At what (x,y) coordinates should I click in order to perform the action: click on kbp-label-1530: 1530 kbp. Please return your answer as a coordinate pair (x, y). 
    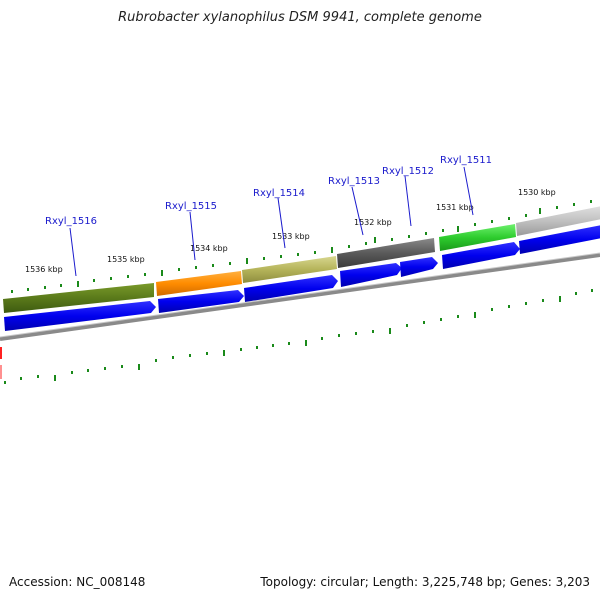
    Looking at the image, I should click on (537, 192).